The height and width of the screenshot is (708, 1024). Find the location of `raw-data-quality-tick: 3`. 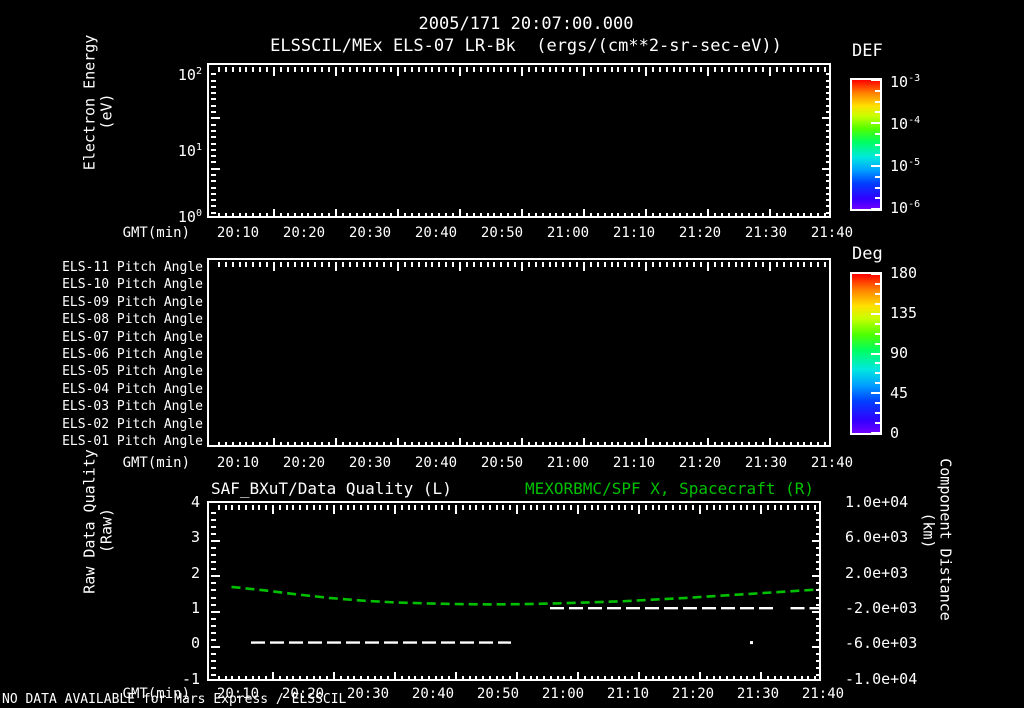

raw-data-quality-tick: 3 is located at coordinates (195, 537).